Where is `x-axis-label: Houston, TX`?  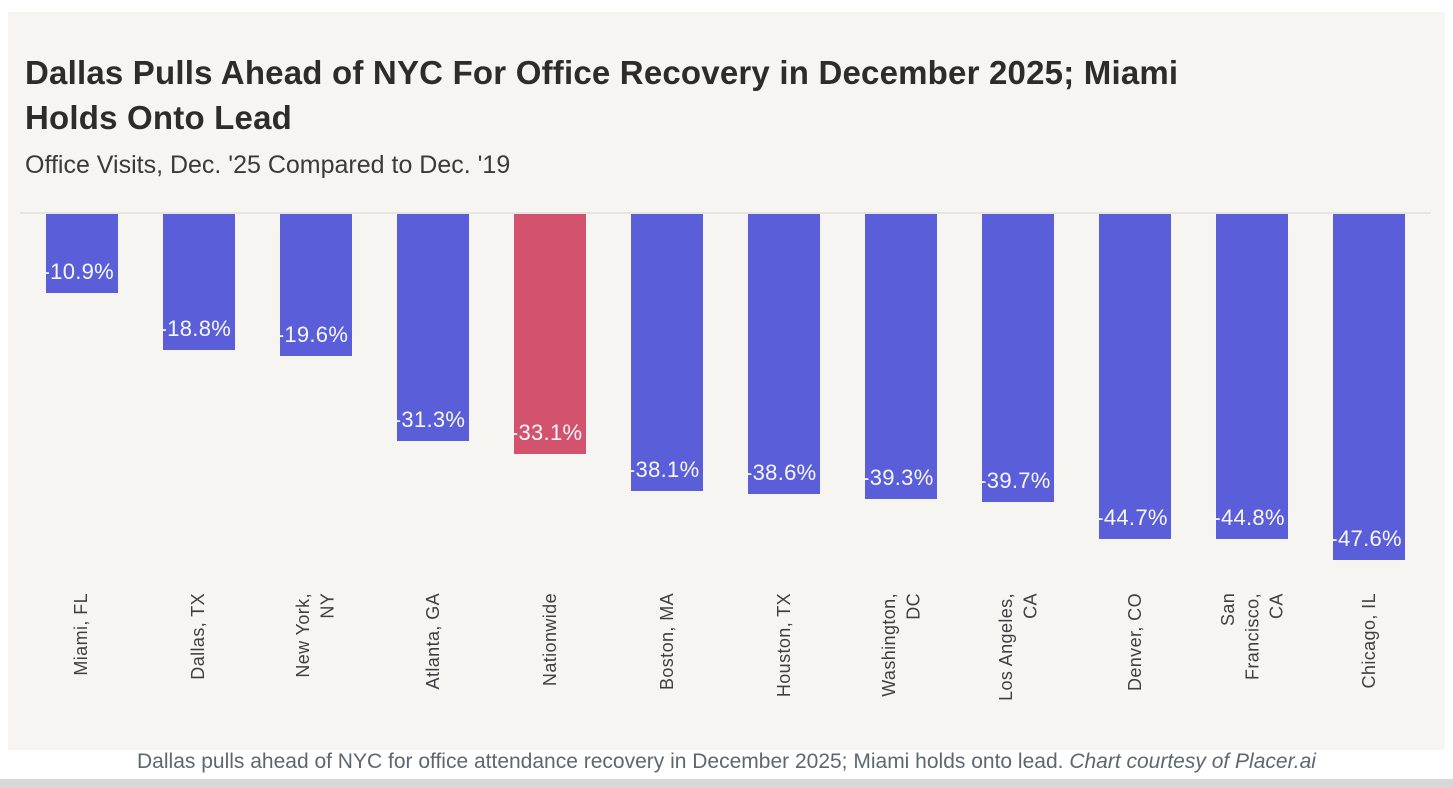
x-axis-label: Houston, TX is located at coordinates (783, 645).